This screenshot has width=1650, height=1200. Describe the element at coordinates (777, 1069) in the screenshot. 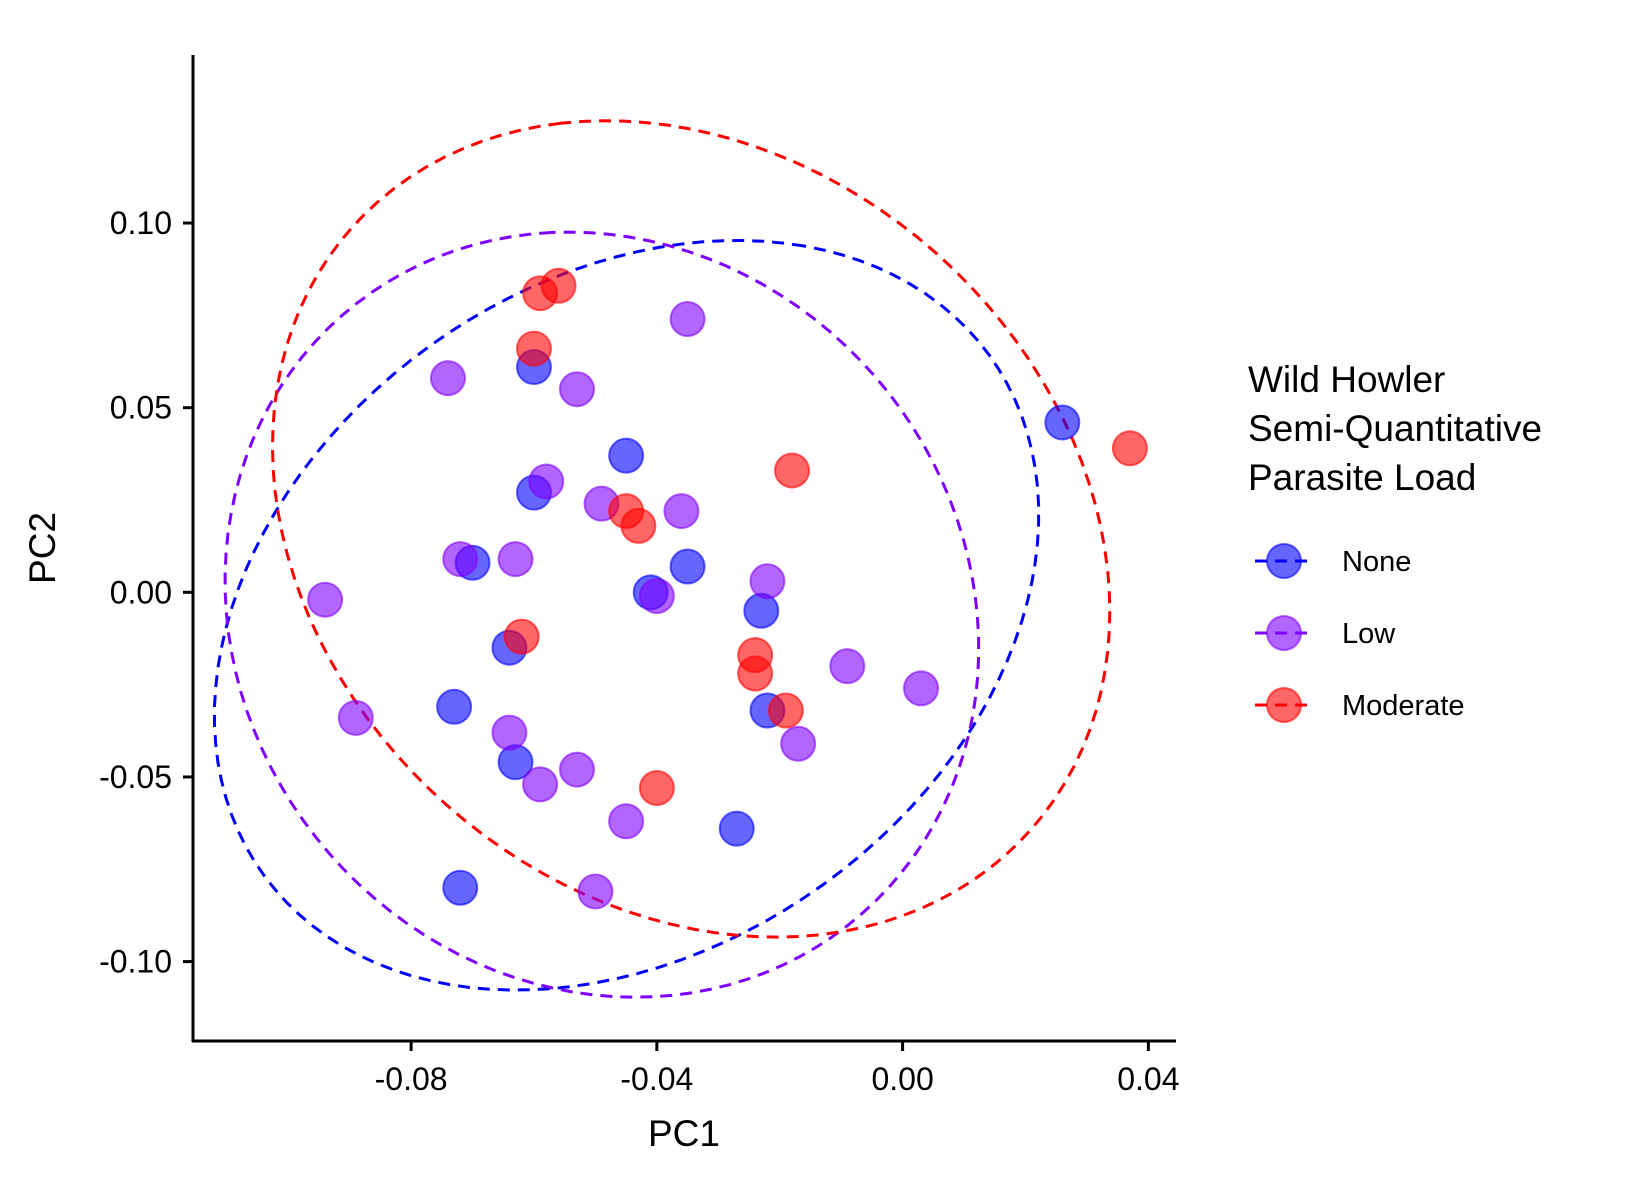

I see `x-axis-ticks: -0.08 -0.04 0.00 0.04` at that location.